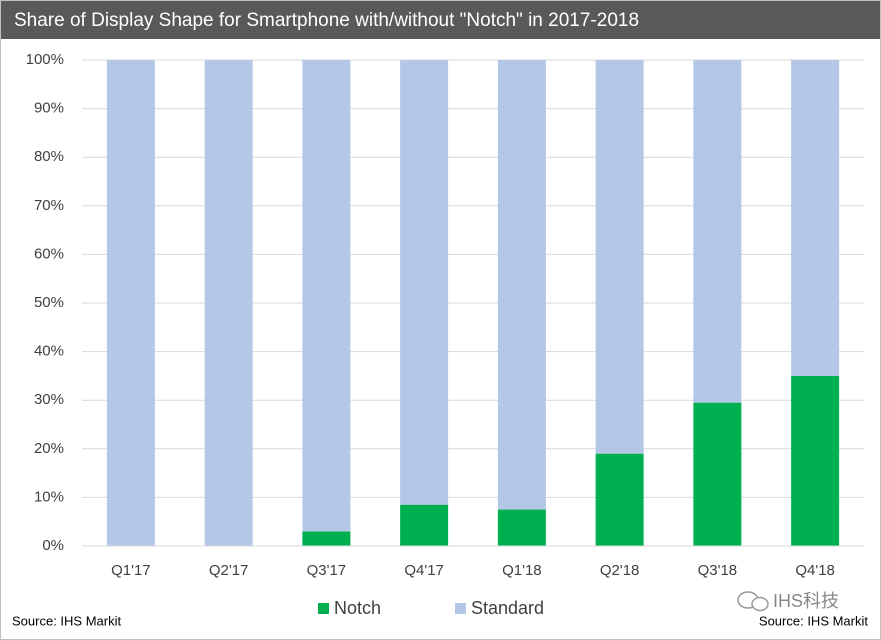  Describe the element at coordinates (424, 570) in the screenshot. I see `x-tick-label: Q4'17` at that location.